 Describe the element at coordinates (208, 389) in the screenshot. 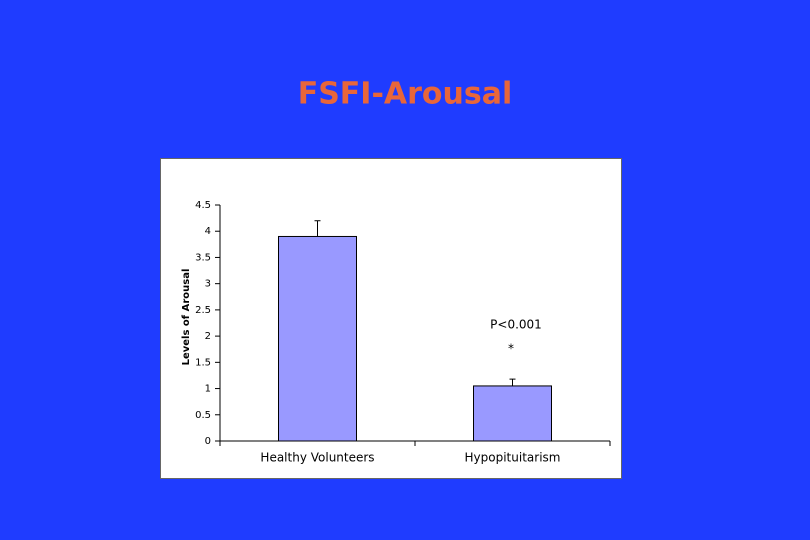

I see `y-tick-label: 1` at that location.